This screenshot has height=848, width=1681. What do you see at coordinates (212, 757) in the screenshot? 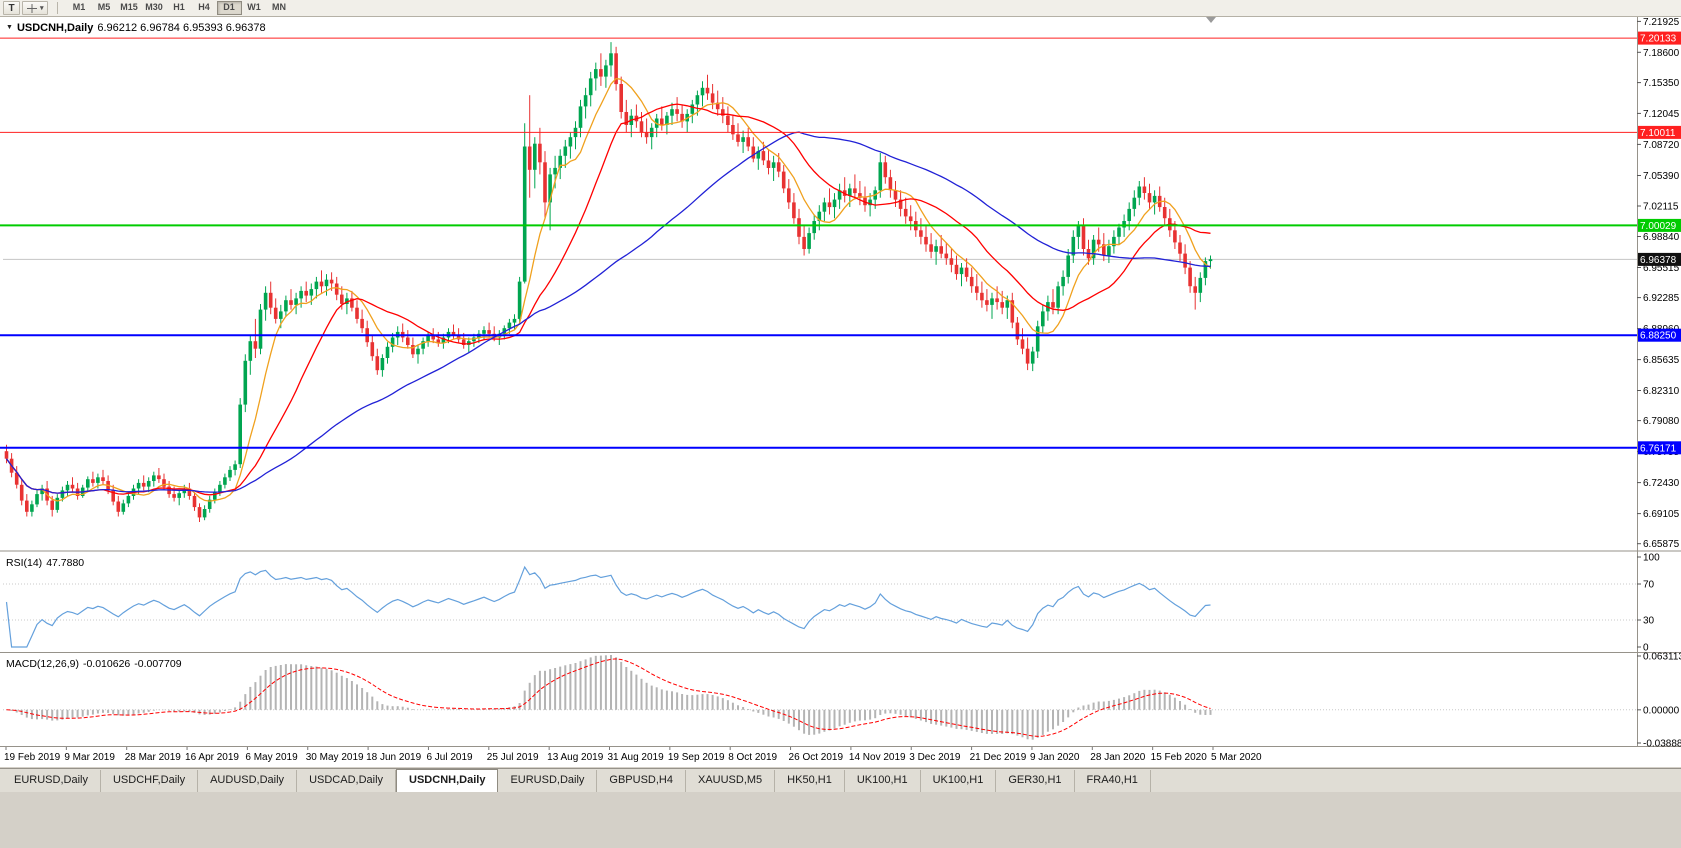
I see `date-axis-label: 16 Apr 2019` at bounding box center [212, 757].